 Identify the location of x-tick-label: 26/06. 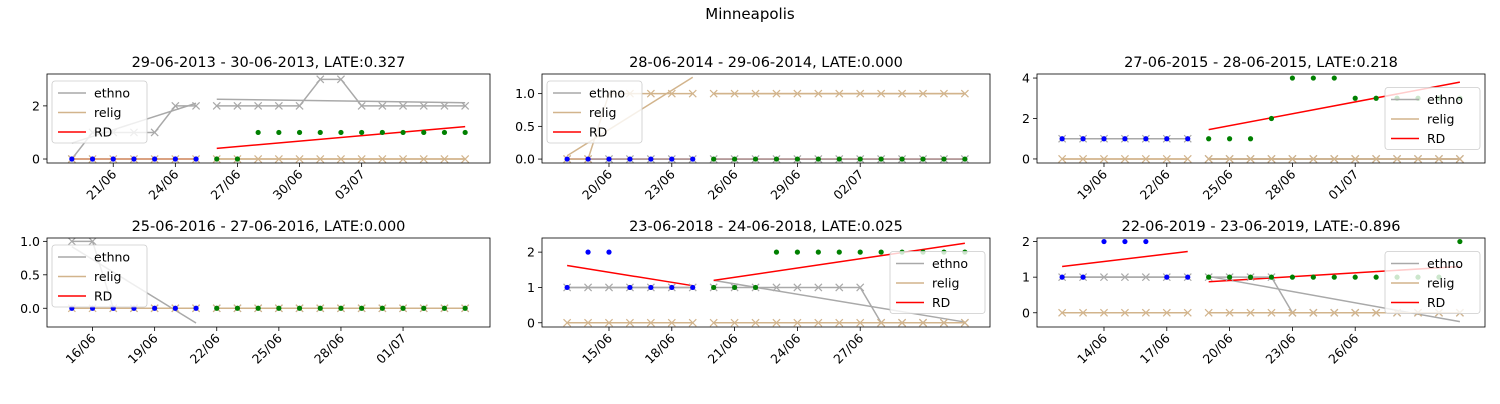
(723, 184).